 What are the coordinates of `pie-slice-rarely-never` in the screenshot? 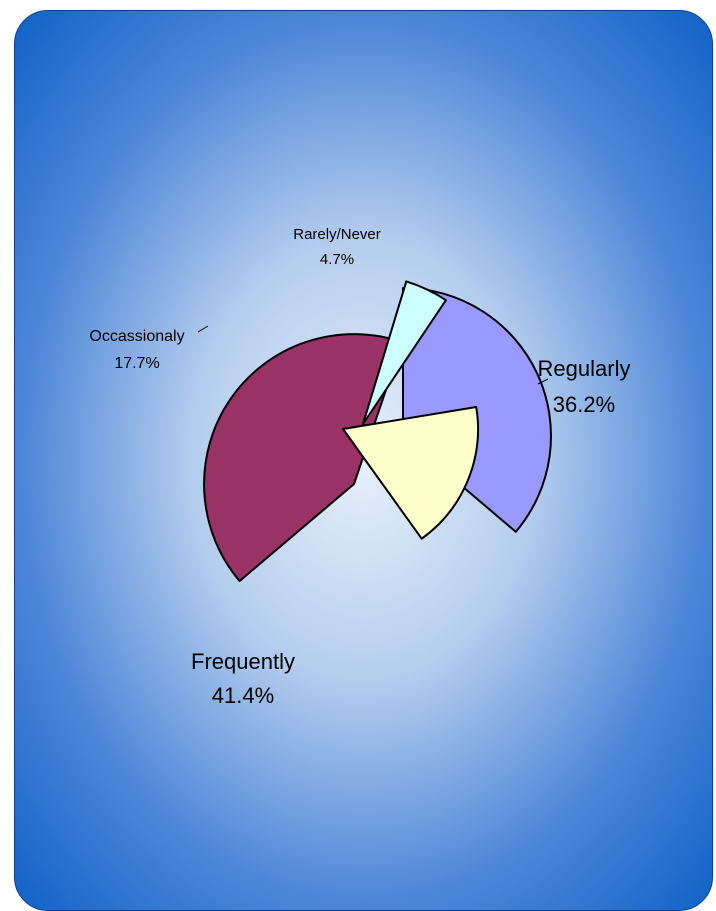 It's located at (404, 352).